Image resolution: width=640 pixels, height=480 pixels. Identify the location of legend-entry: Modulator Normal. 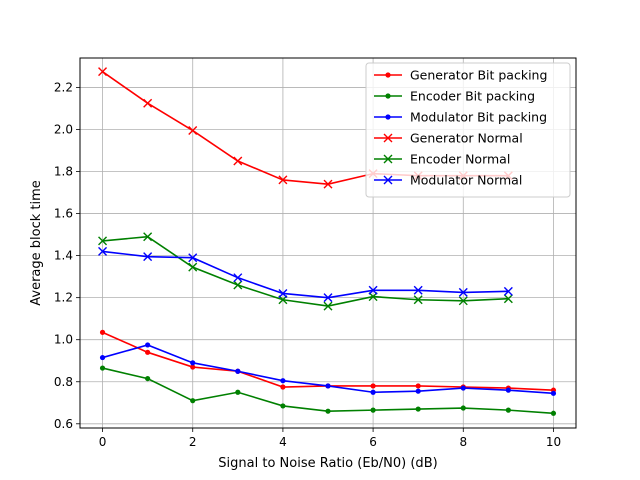
(448, 180).